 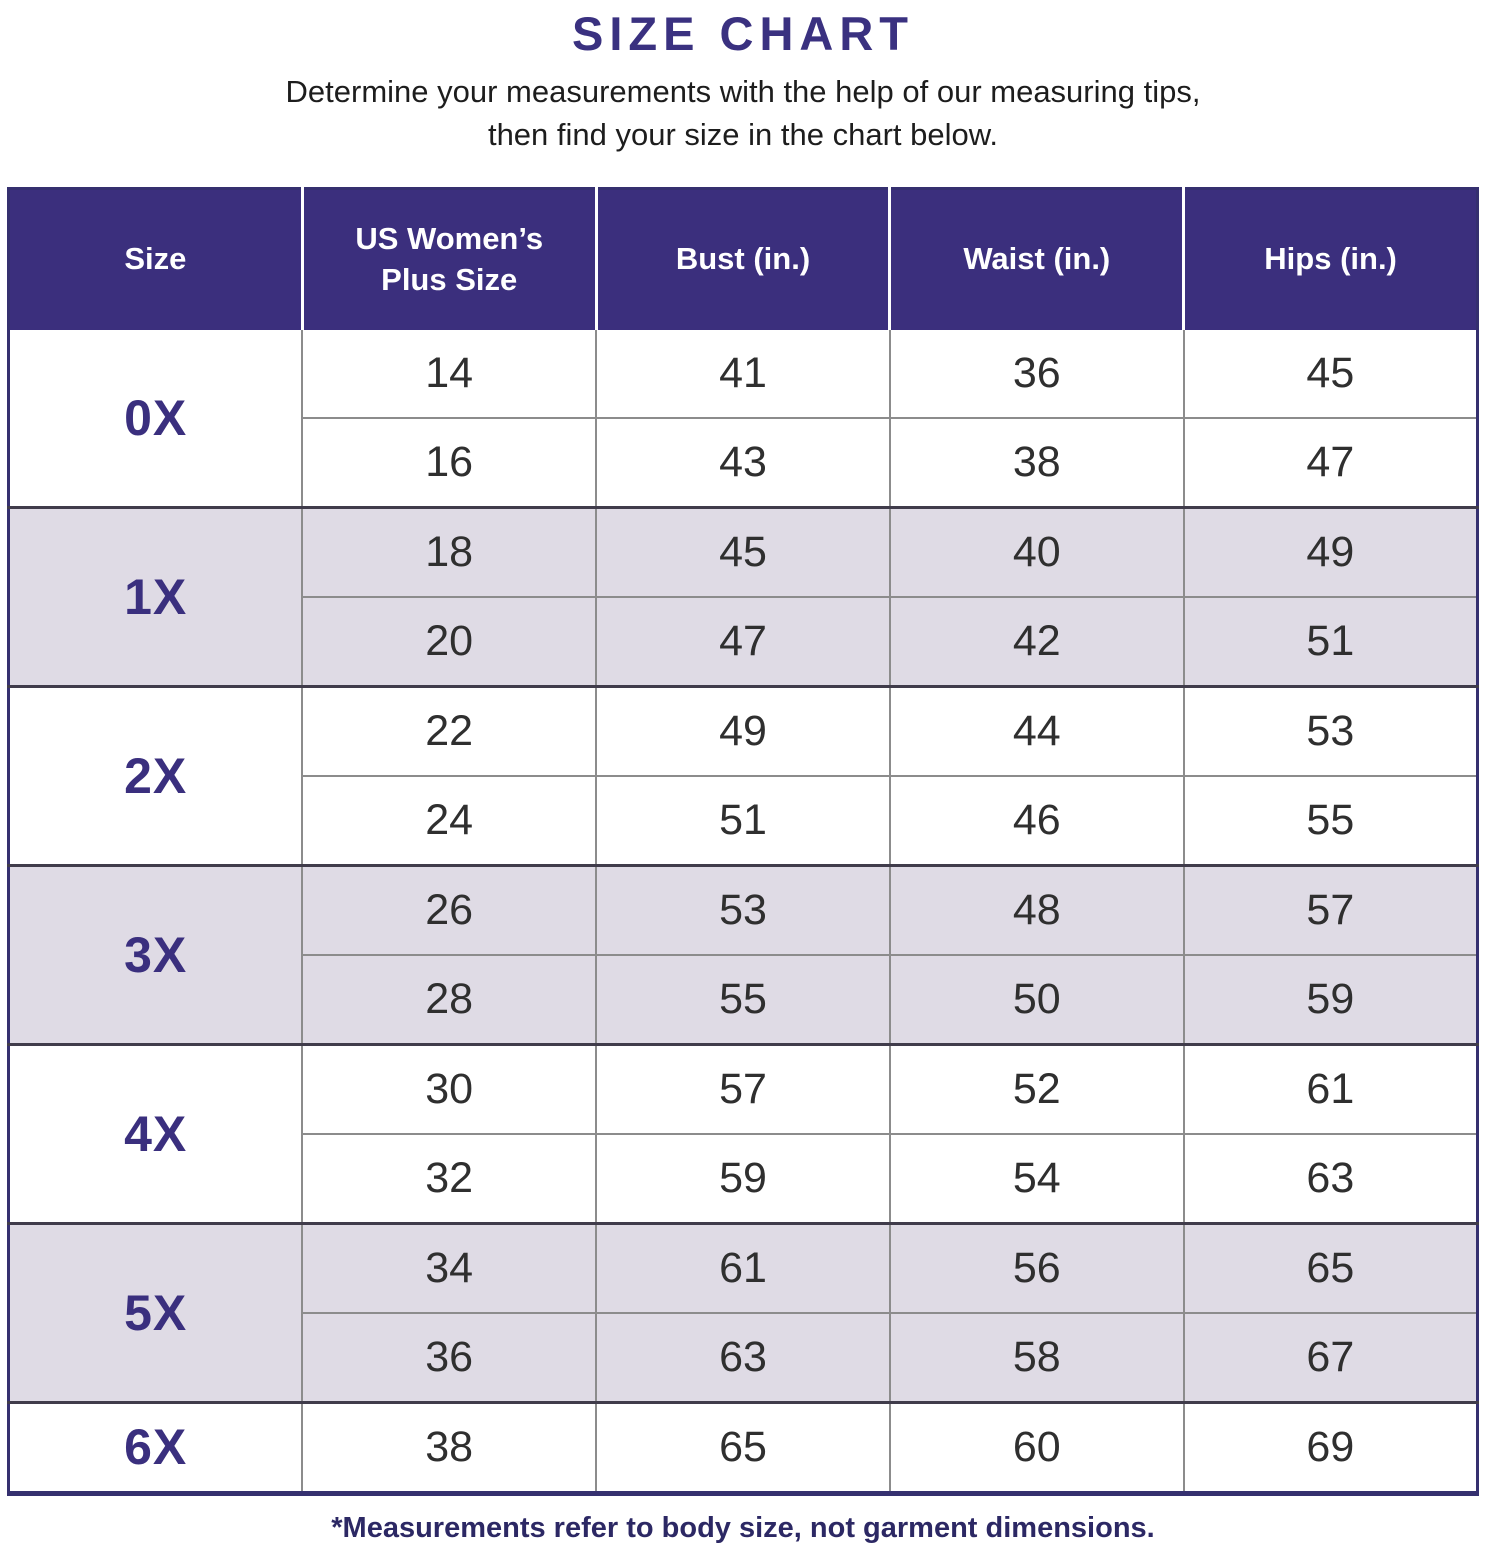 What do you see at coordinates (1036, 1267) in the screenshot?
I see `waist-value: 56` at bounding box center [1036, 1267].